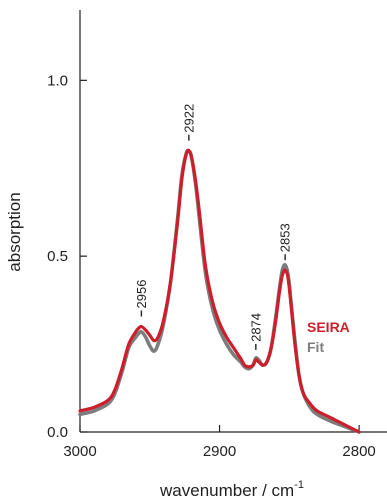 This screenshot has width=387, height=504. I want to click on y-tick-label: 1.0, so click(57, 80).